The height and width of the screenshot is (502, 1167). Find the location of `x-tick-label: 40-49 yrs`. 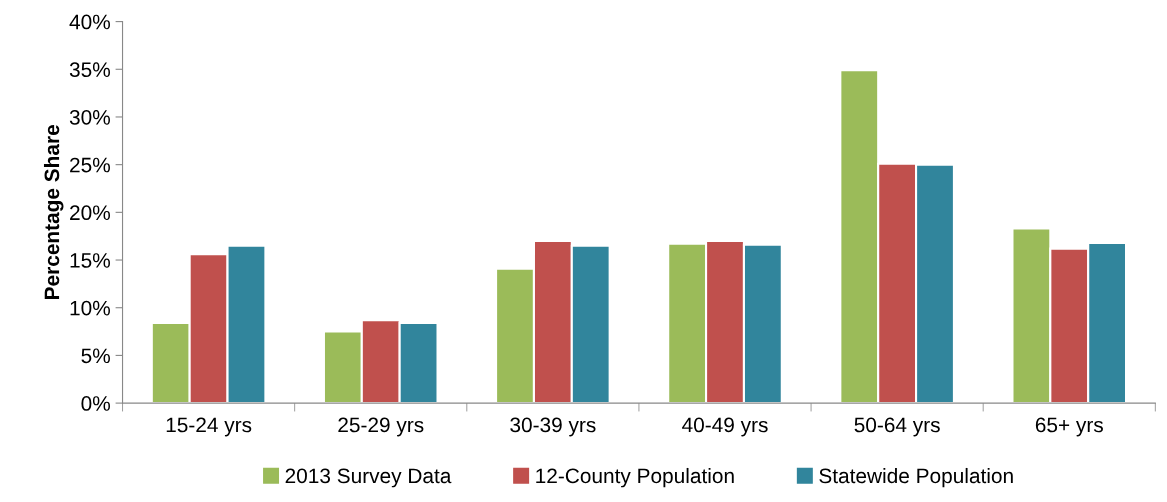

x-tick-label: 40-49 yrs is located at coordinates (725, 427).